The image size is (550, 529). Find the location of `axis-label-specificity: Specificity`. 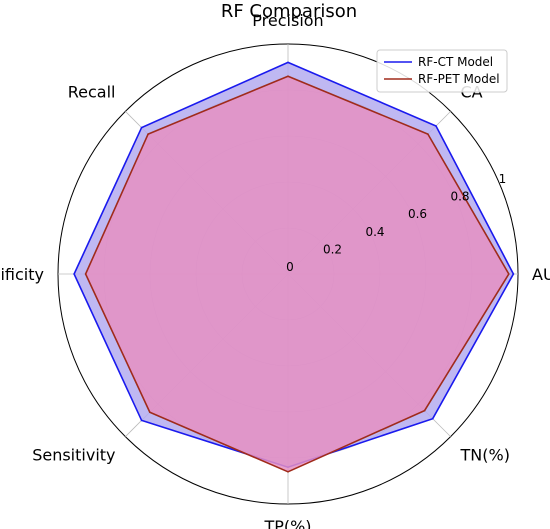

axis-label-specificity: Specificity is located at coordinates (22, 274).